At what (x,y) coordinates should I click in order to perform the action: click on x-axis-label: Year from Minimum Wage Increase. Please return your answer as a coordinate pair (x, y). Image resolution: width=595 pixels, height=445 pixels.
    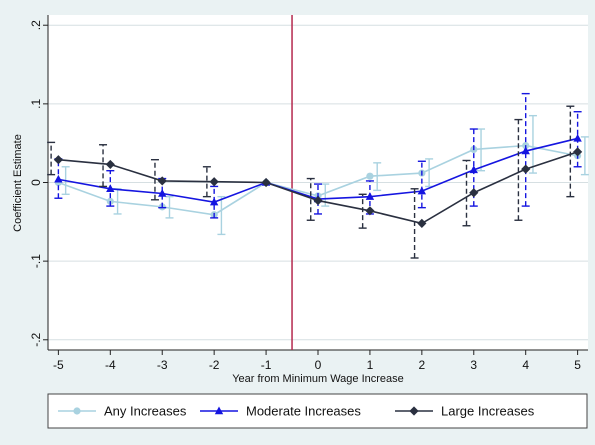
    Looking at the image, I should click on (318, 379).